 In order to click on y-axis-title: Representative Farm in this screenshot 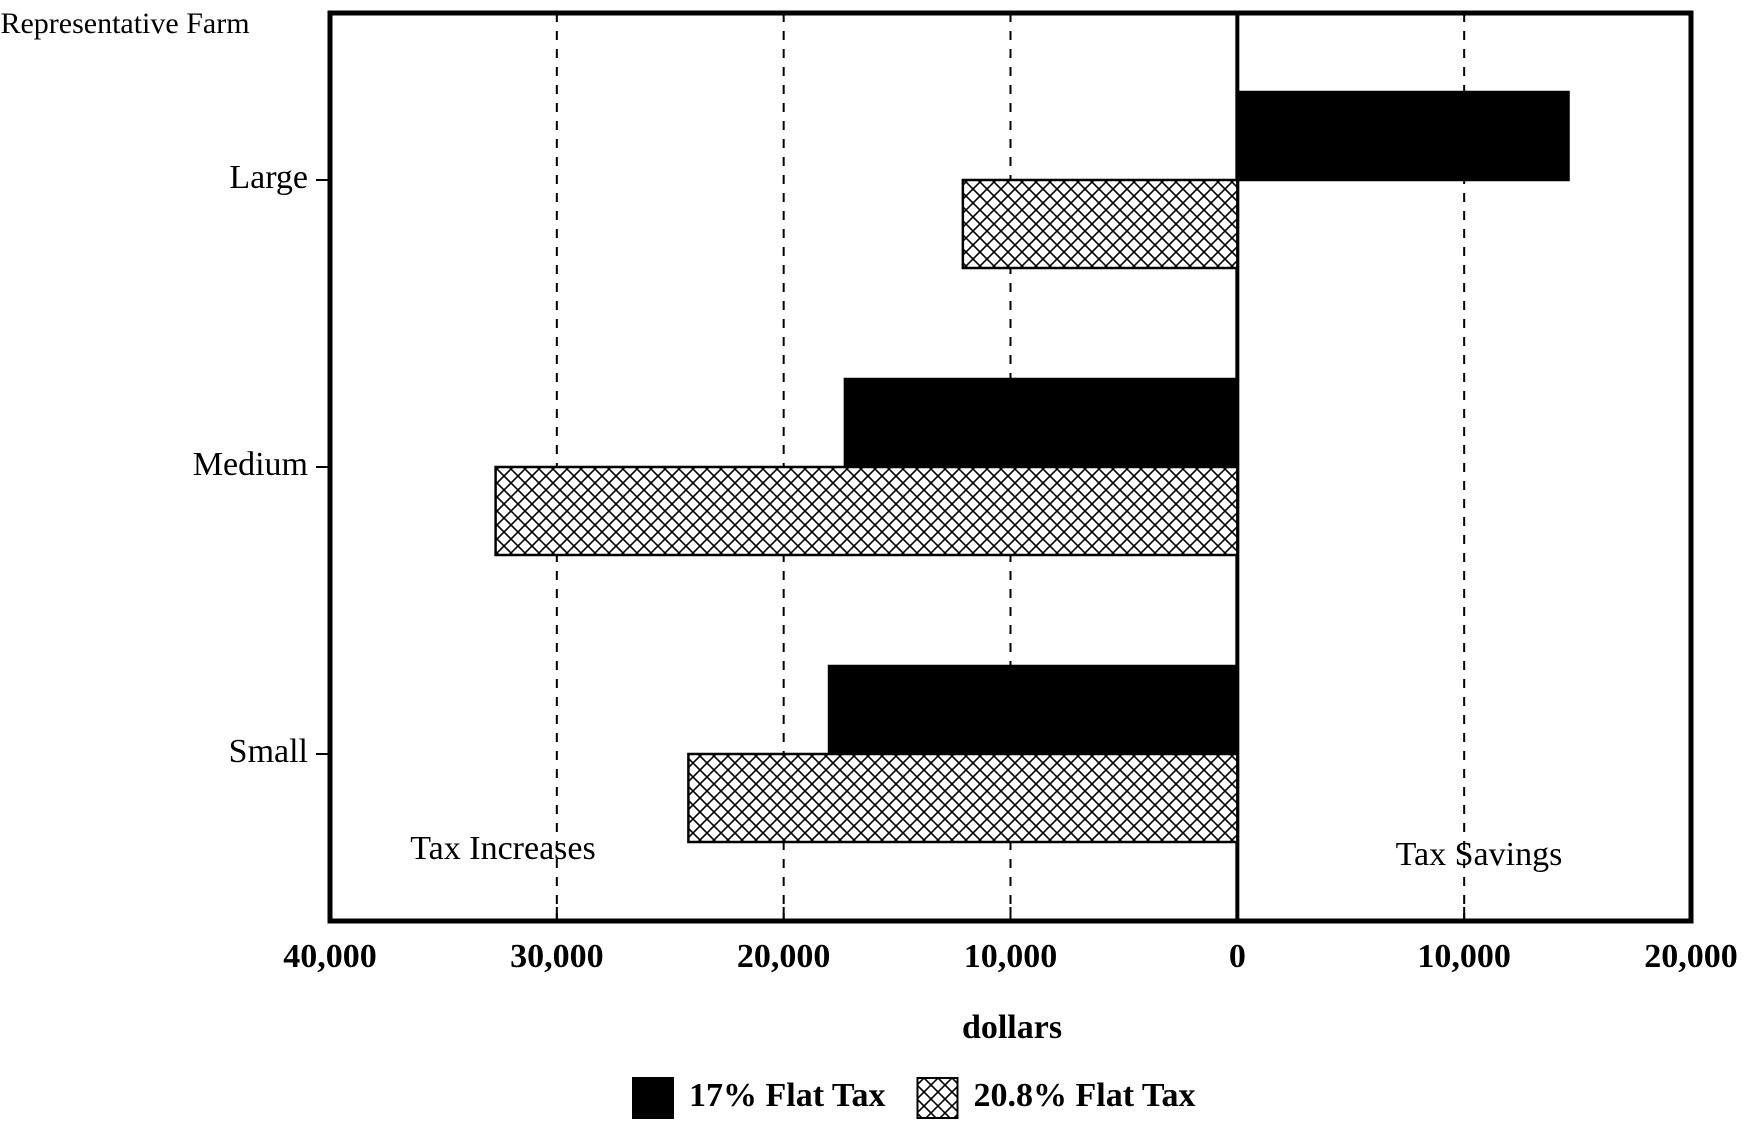, I will do `click(125, 23)`.